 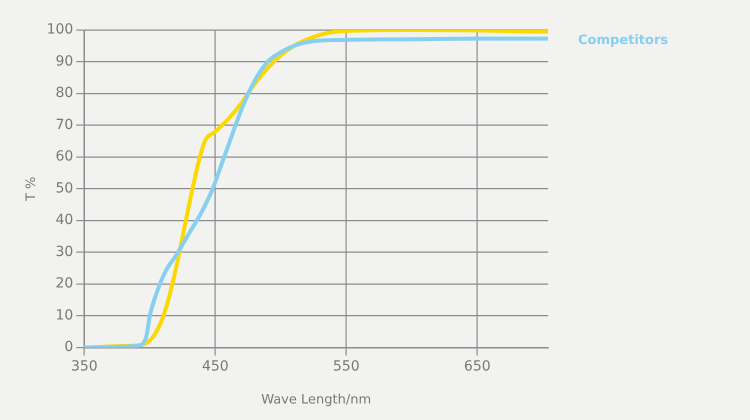 What do you see at coordinates (60, 30) in the screenshot?
I see `y-tick-label: 100` at bounding box center [60, 30].